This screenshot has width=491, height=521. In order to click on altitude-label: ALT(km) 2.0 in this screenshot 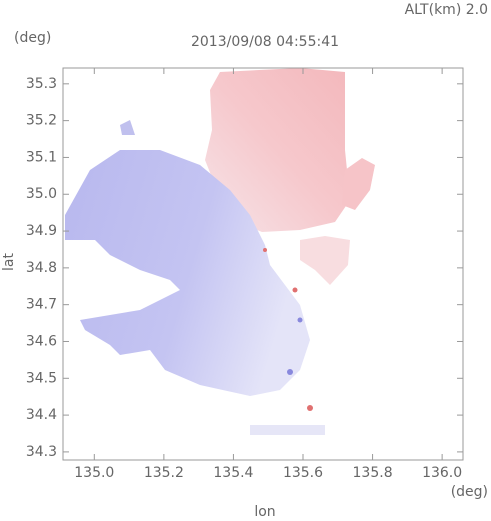, I will do `click(446, 10)`.